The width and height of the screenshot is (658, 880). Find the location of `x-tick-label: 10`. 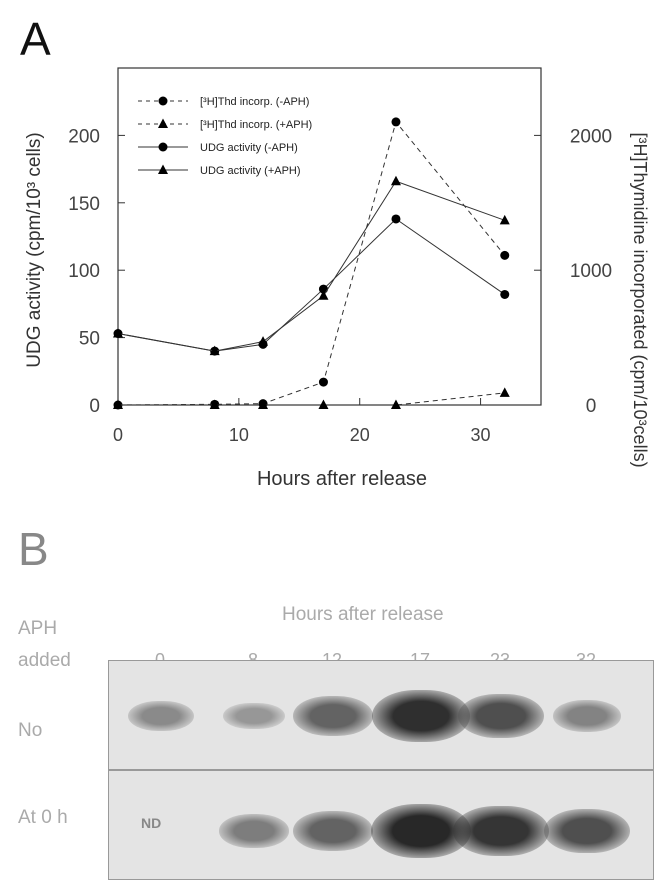

x-tick-label: 10 is located at coordinates (239, 435).